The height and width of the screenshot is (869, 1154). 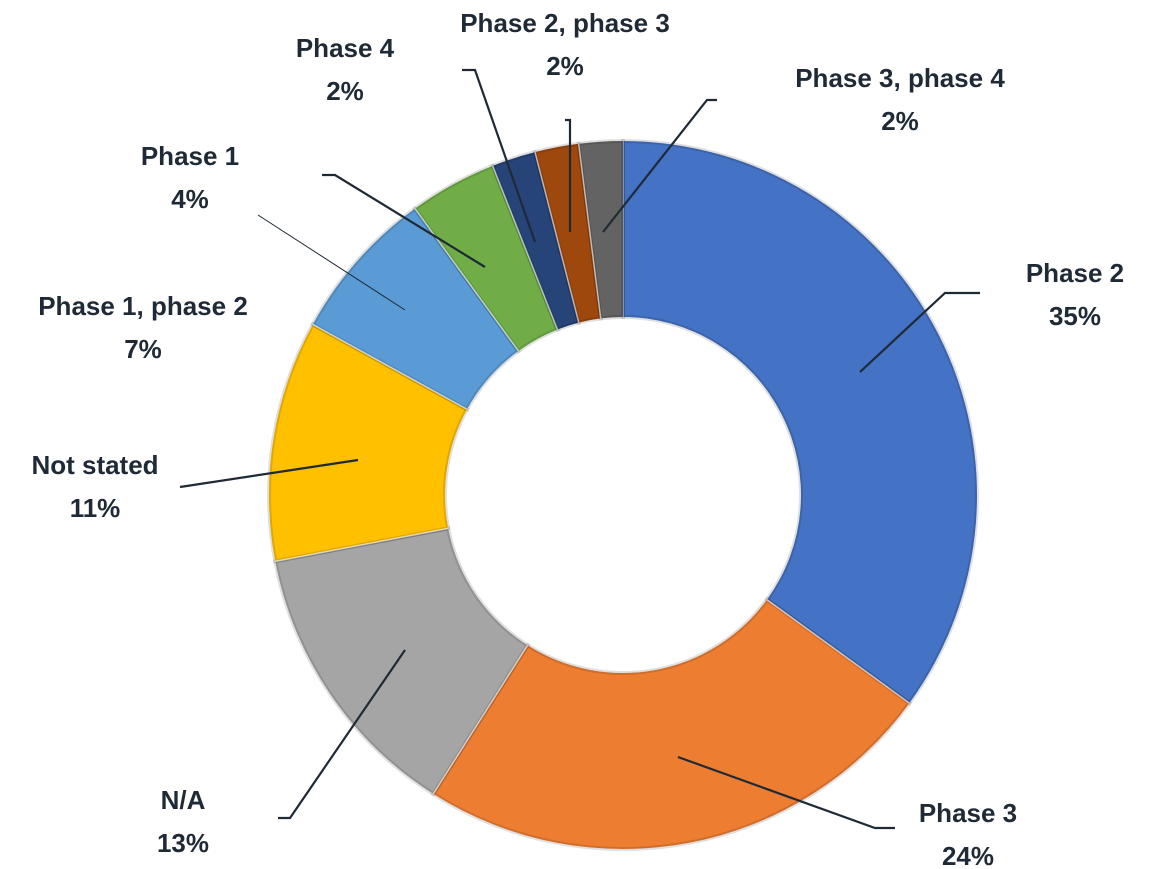 I want to click on category-label: Phase 4, so click(x=345, y=48).